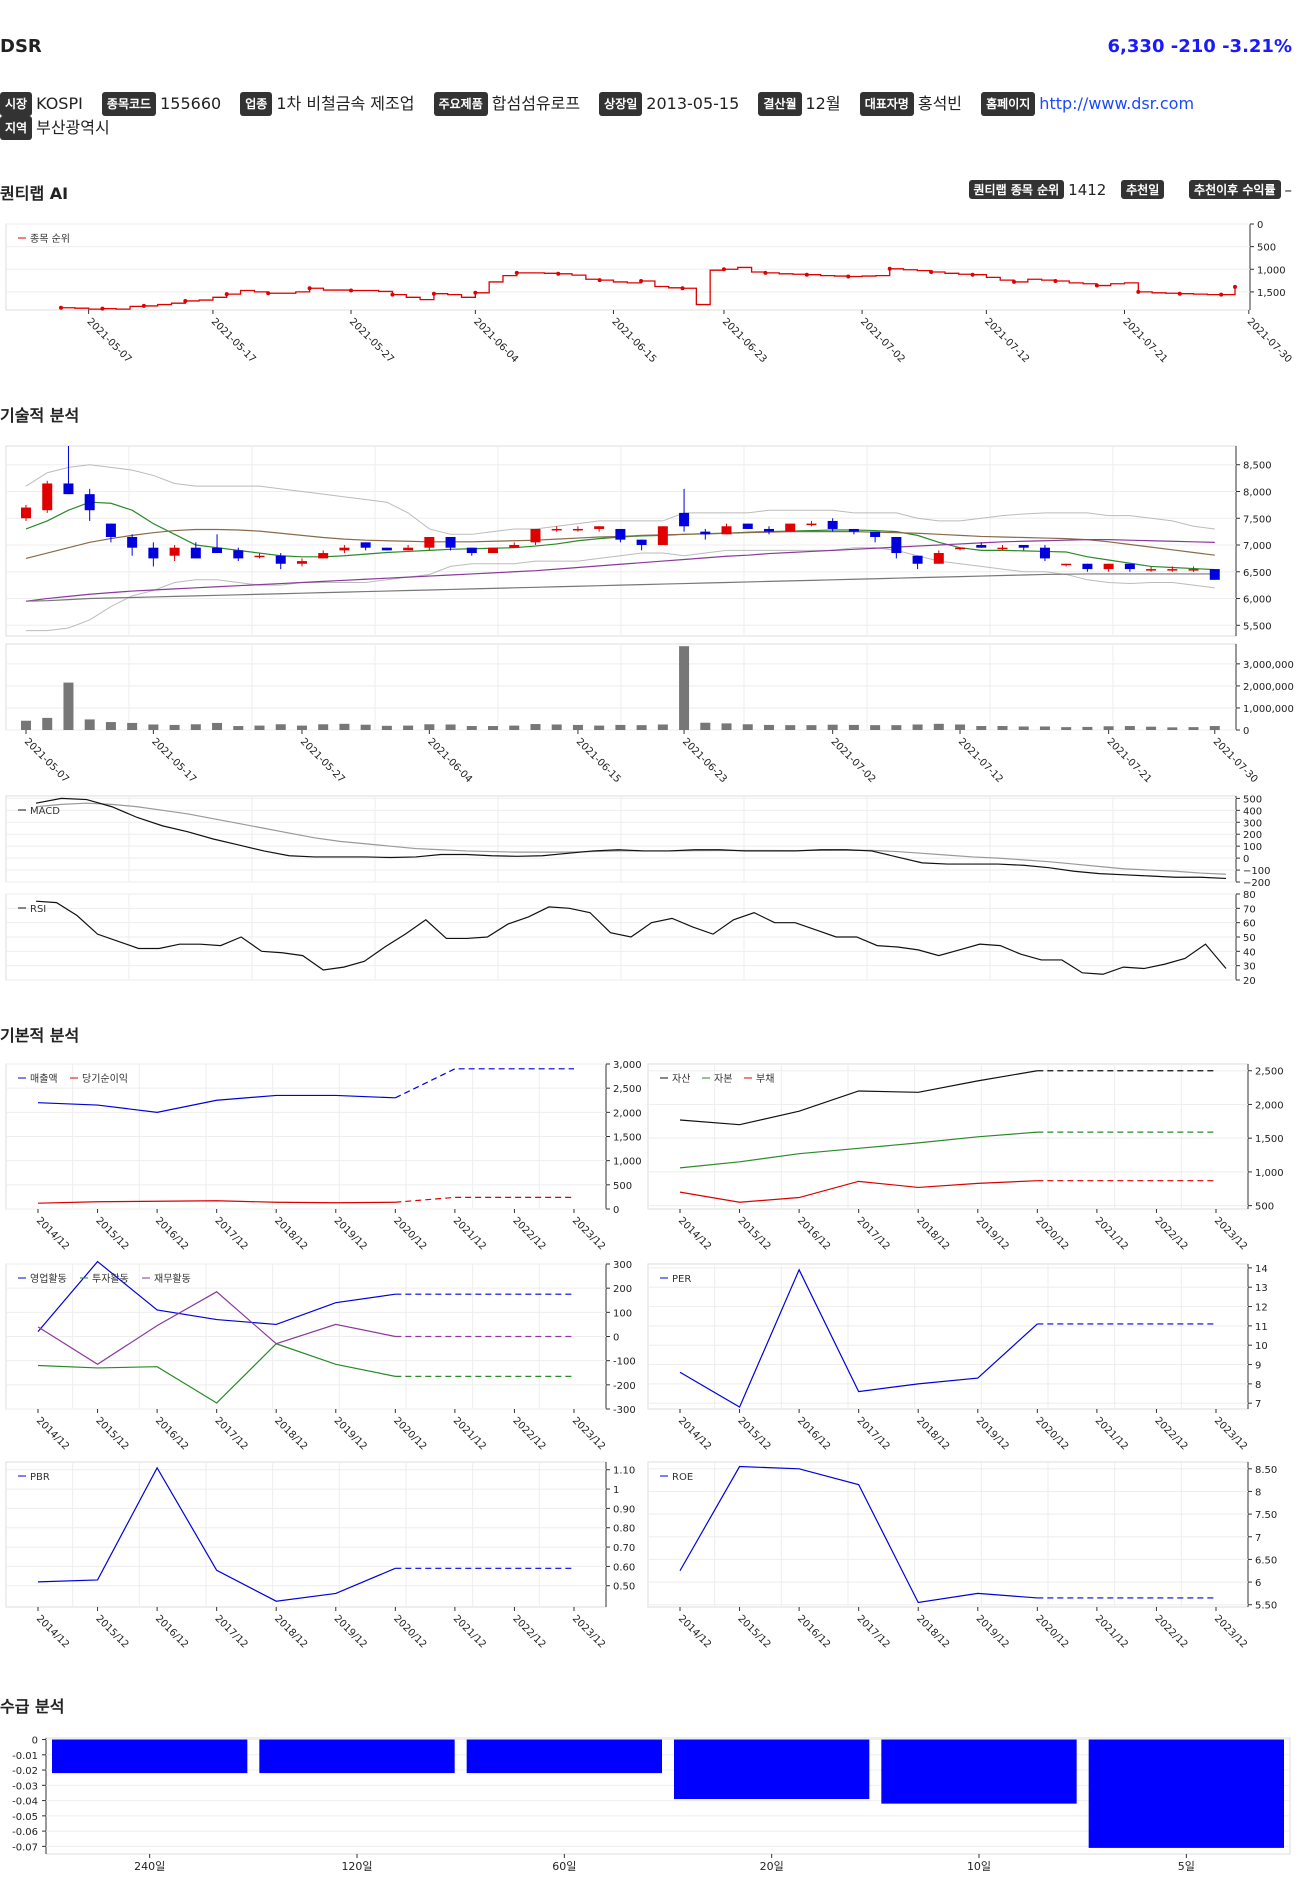 The height and width of the screenshot is (1893, 1296). I want to click on sales-chart-xtick-label: 2020/12, so click(409, 1233).